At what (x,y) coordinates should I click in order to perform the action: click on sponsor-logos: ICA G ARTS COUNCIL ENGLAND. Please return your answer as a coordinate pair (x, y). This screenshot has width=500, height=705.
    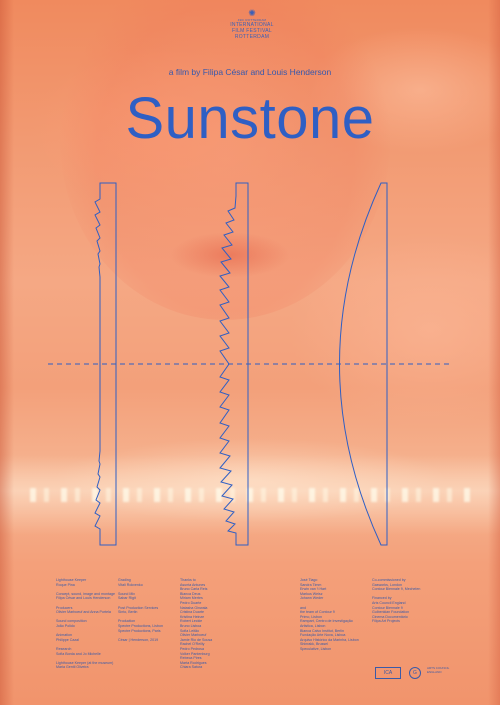
    Looking at the image, I should click on (415, 674).